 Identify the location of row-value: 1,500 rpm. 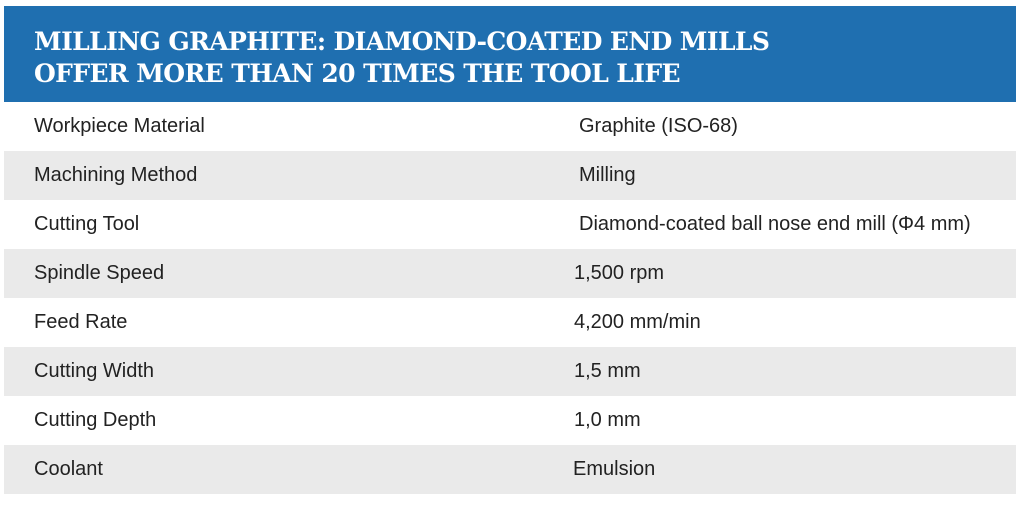
(619, 273).